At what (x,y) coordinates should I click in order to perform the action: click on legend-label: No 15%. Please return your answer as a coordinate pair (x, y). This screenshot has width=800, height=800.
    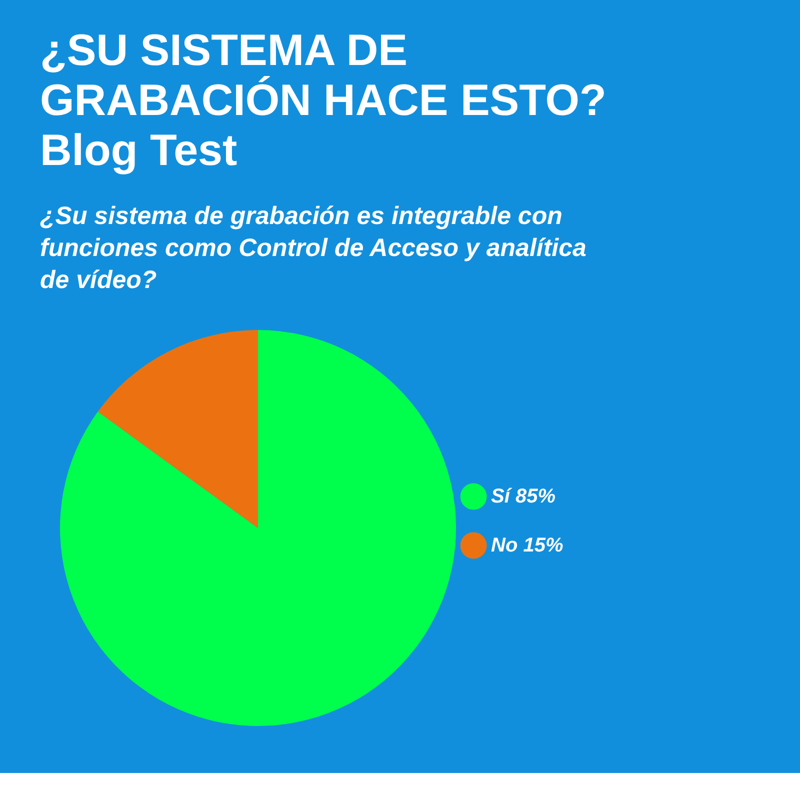
    Looking at the image, I should click on (527, 545).